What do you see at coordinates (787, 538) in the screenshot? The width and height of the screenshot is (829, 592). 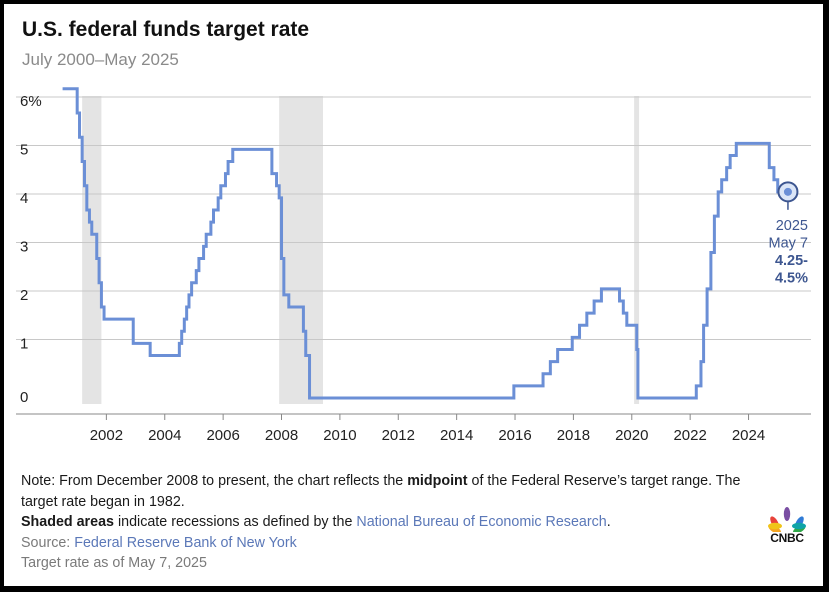 I see `cnbc-logo-text: CNBC` at bounding box center [787, 538].